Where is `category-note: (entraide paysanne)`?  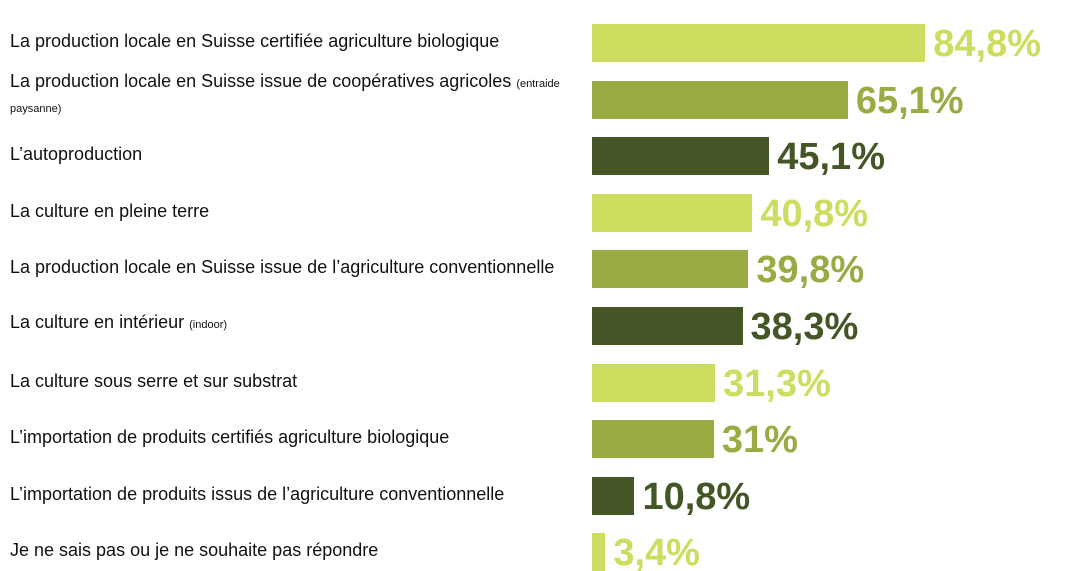
category-note: (entraide paysanne) is located at coordinates (285, 96).